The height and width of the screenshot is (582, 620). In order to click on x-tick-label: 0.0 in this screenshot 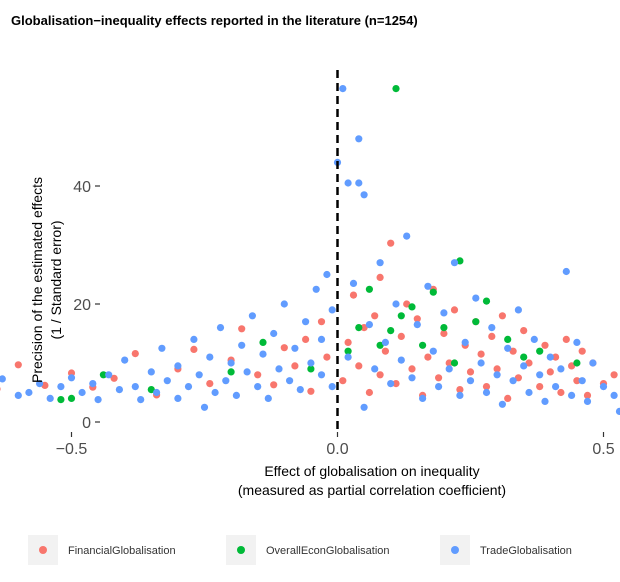, I will do `click(337, 449)`.